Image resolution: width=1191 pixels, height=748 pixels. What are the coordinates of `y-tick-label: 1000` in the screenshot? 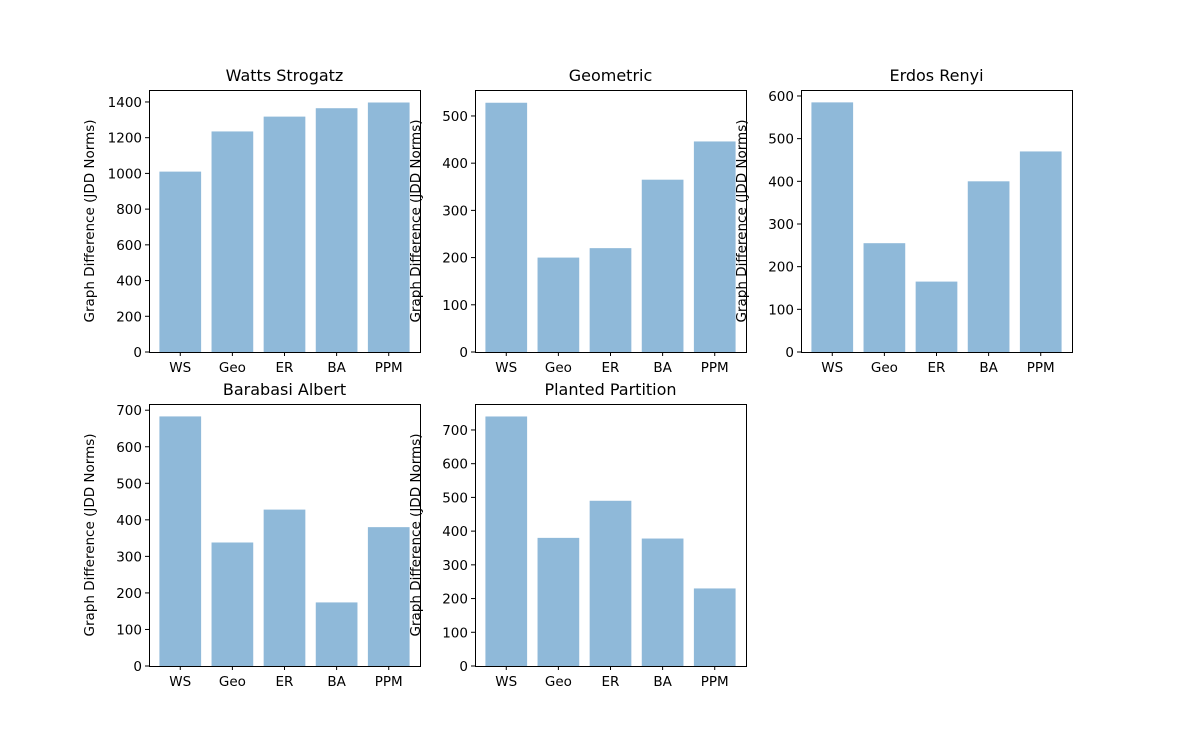 It's located at (125, 174).